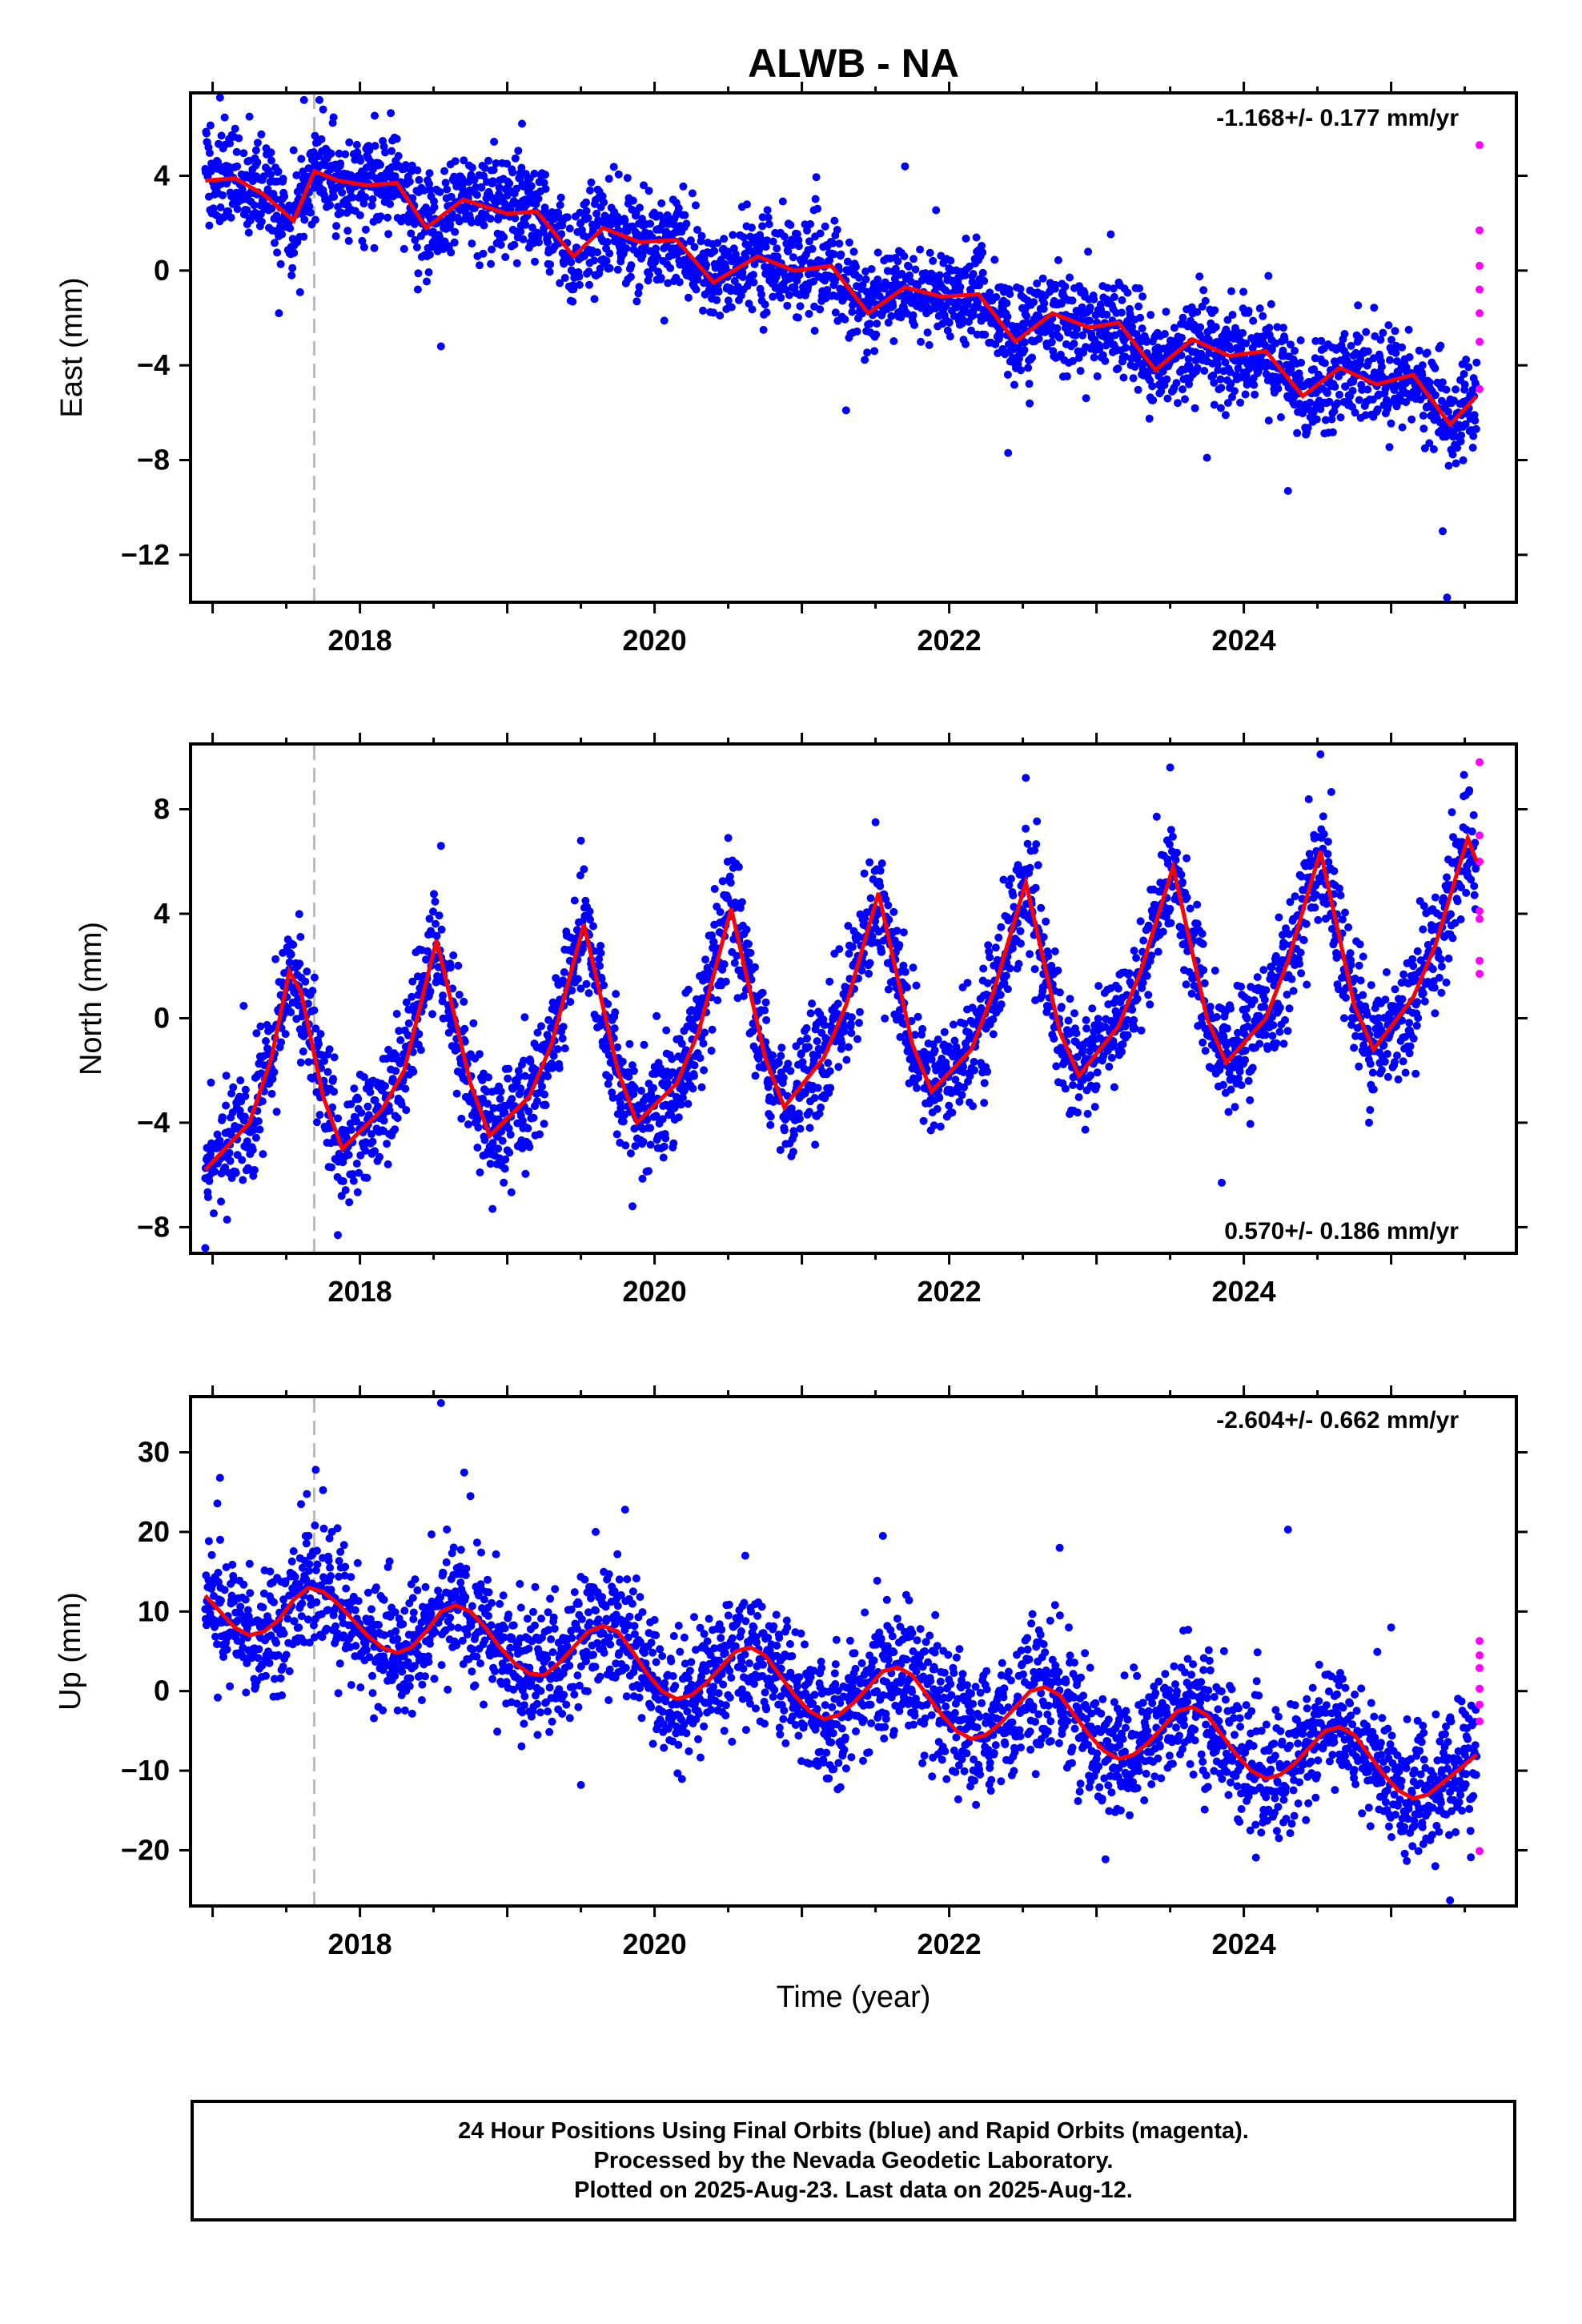  I want to click on data-point-outlier, so click(441, 346).